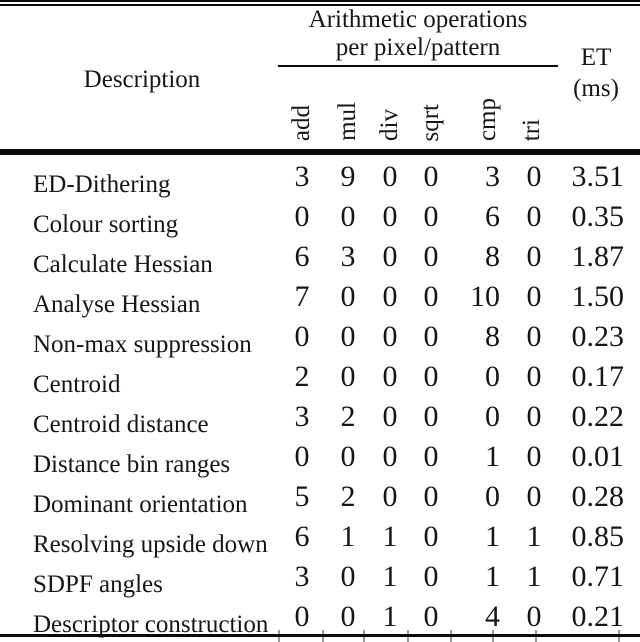 Image resolution: width=640 pixels, height=642 pixels. I want to click on cell-et: 1.50, so click(598, 296).